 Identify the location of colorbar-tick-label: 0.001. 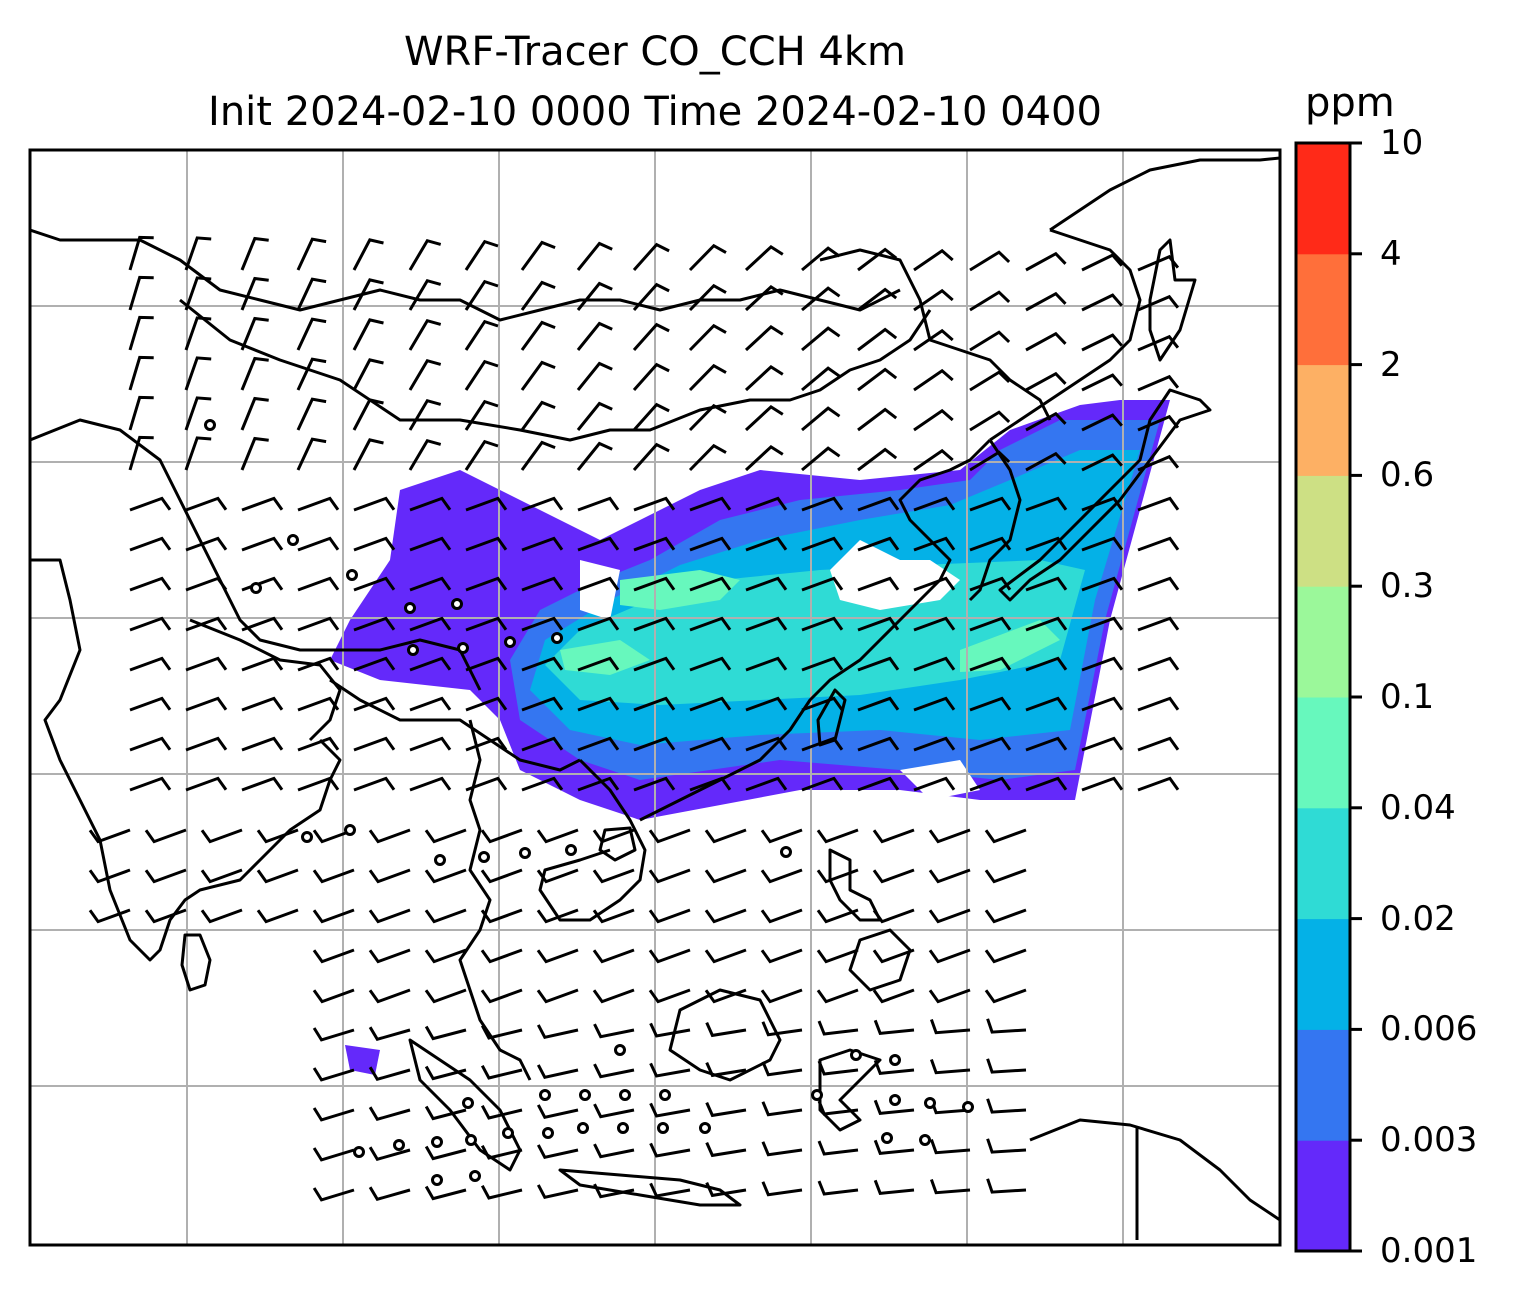
(1429, 1251).